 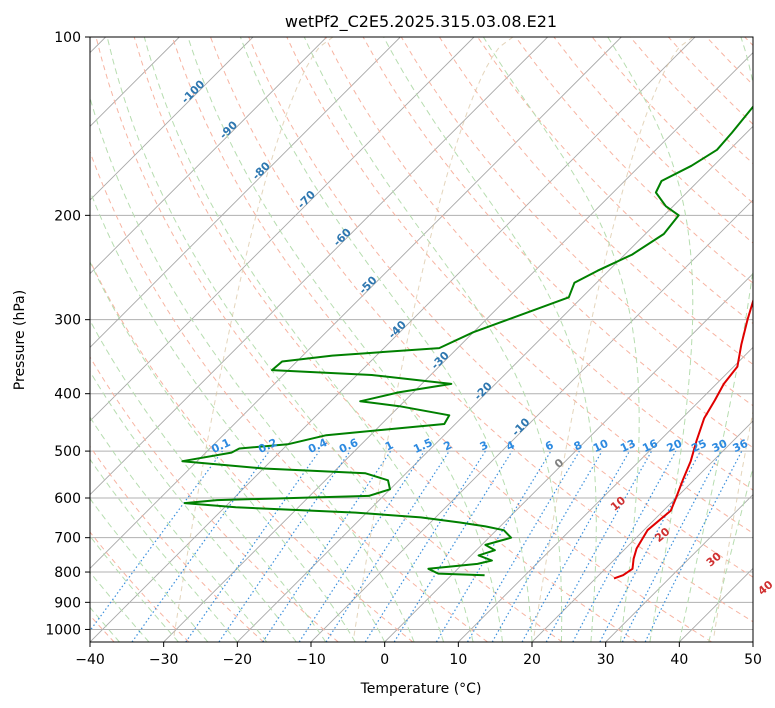 What do you see at coordinates (606, 660) in the screenshot?
I see `x-tick-label: 30` at bounding box center [606, 660].